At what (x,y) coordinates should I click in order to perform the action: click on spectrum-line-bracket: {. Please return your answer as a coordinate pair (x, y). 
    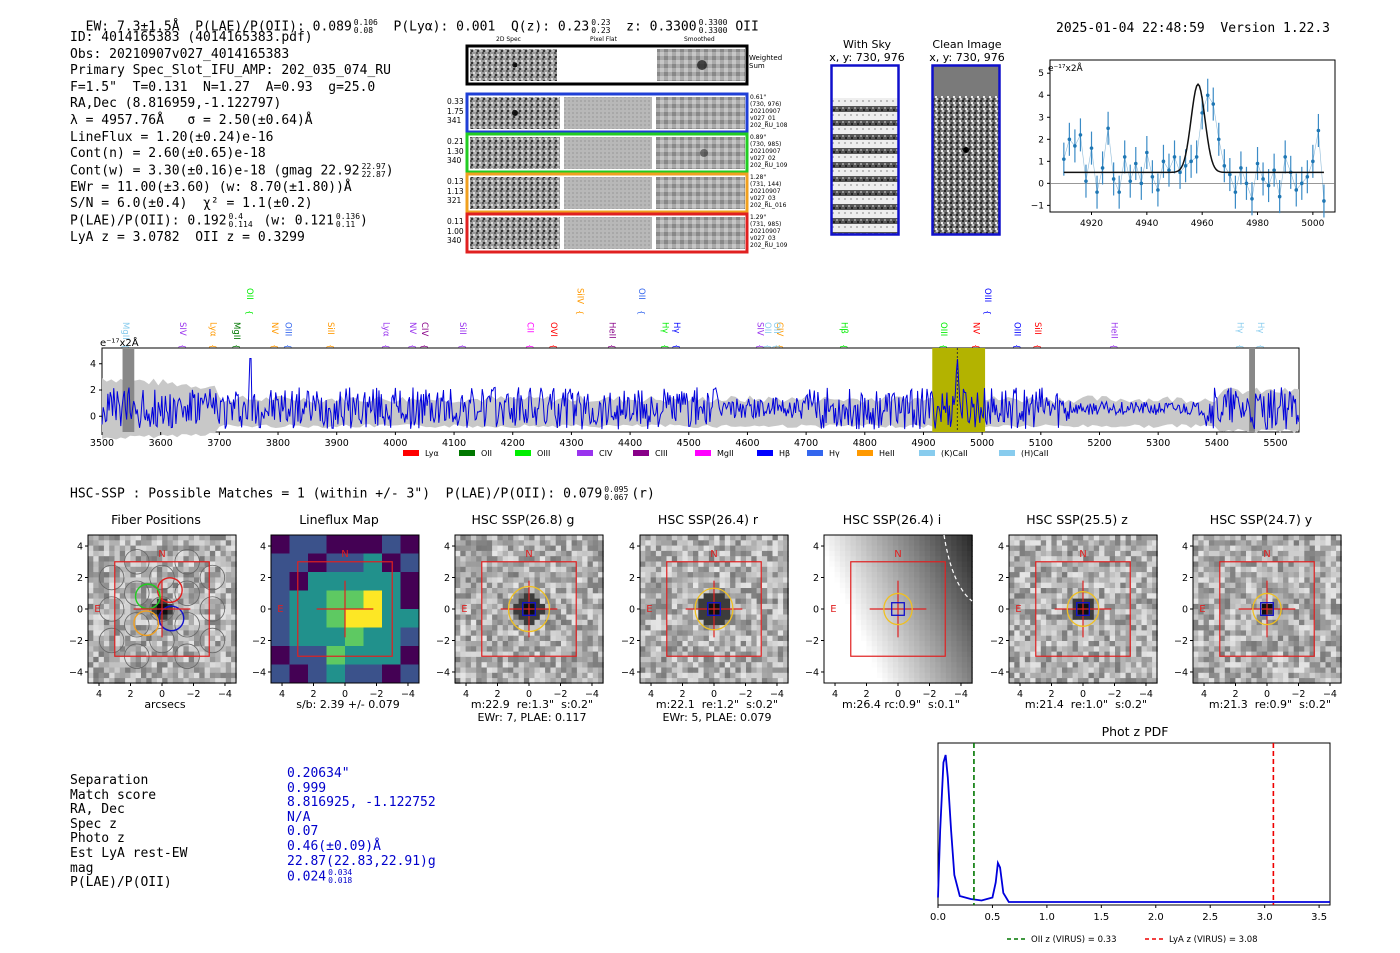
    Looking at the image, I should click on (182, 346).